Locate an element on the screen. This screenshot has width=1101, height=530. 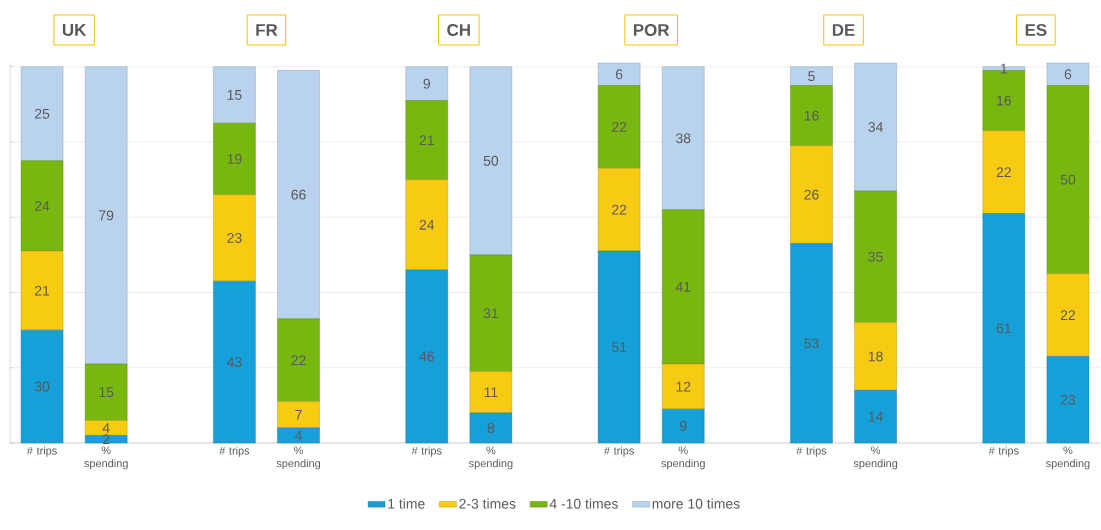
text: CH is located at coordinates (458, 30).